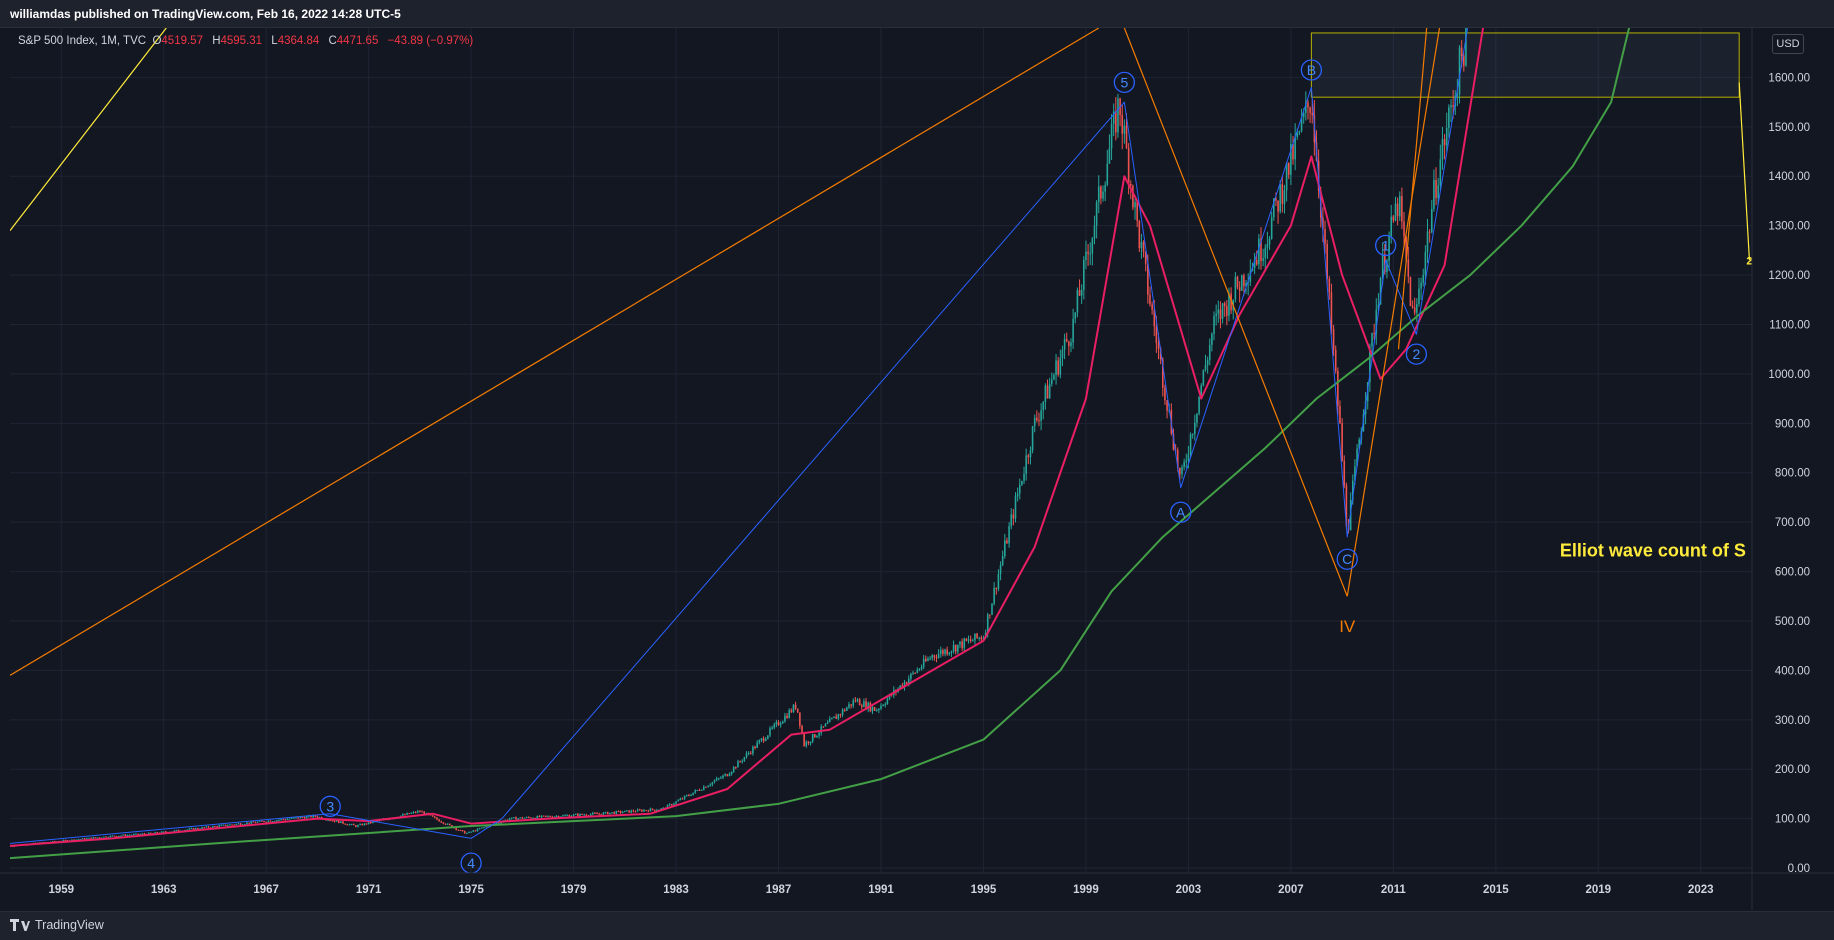 The image size is (1834, 940). I want to click on x-tick-label: 1975, so click(471, 890).